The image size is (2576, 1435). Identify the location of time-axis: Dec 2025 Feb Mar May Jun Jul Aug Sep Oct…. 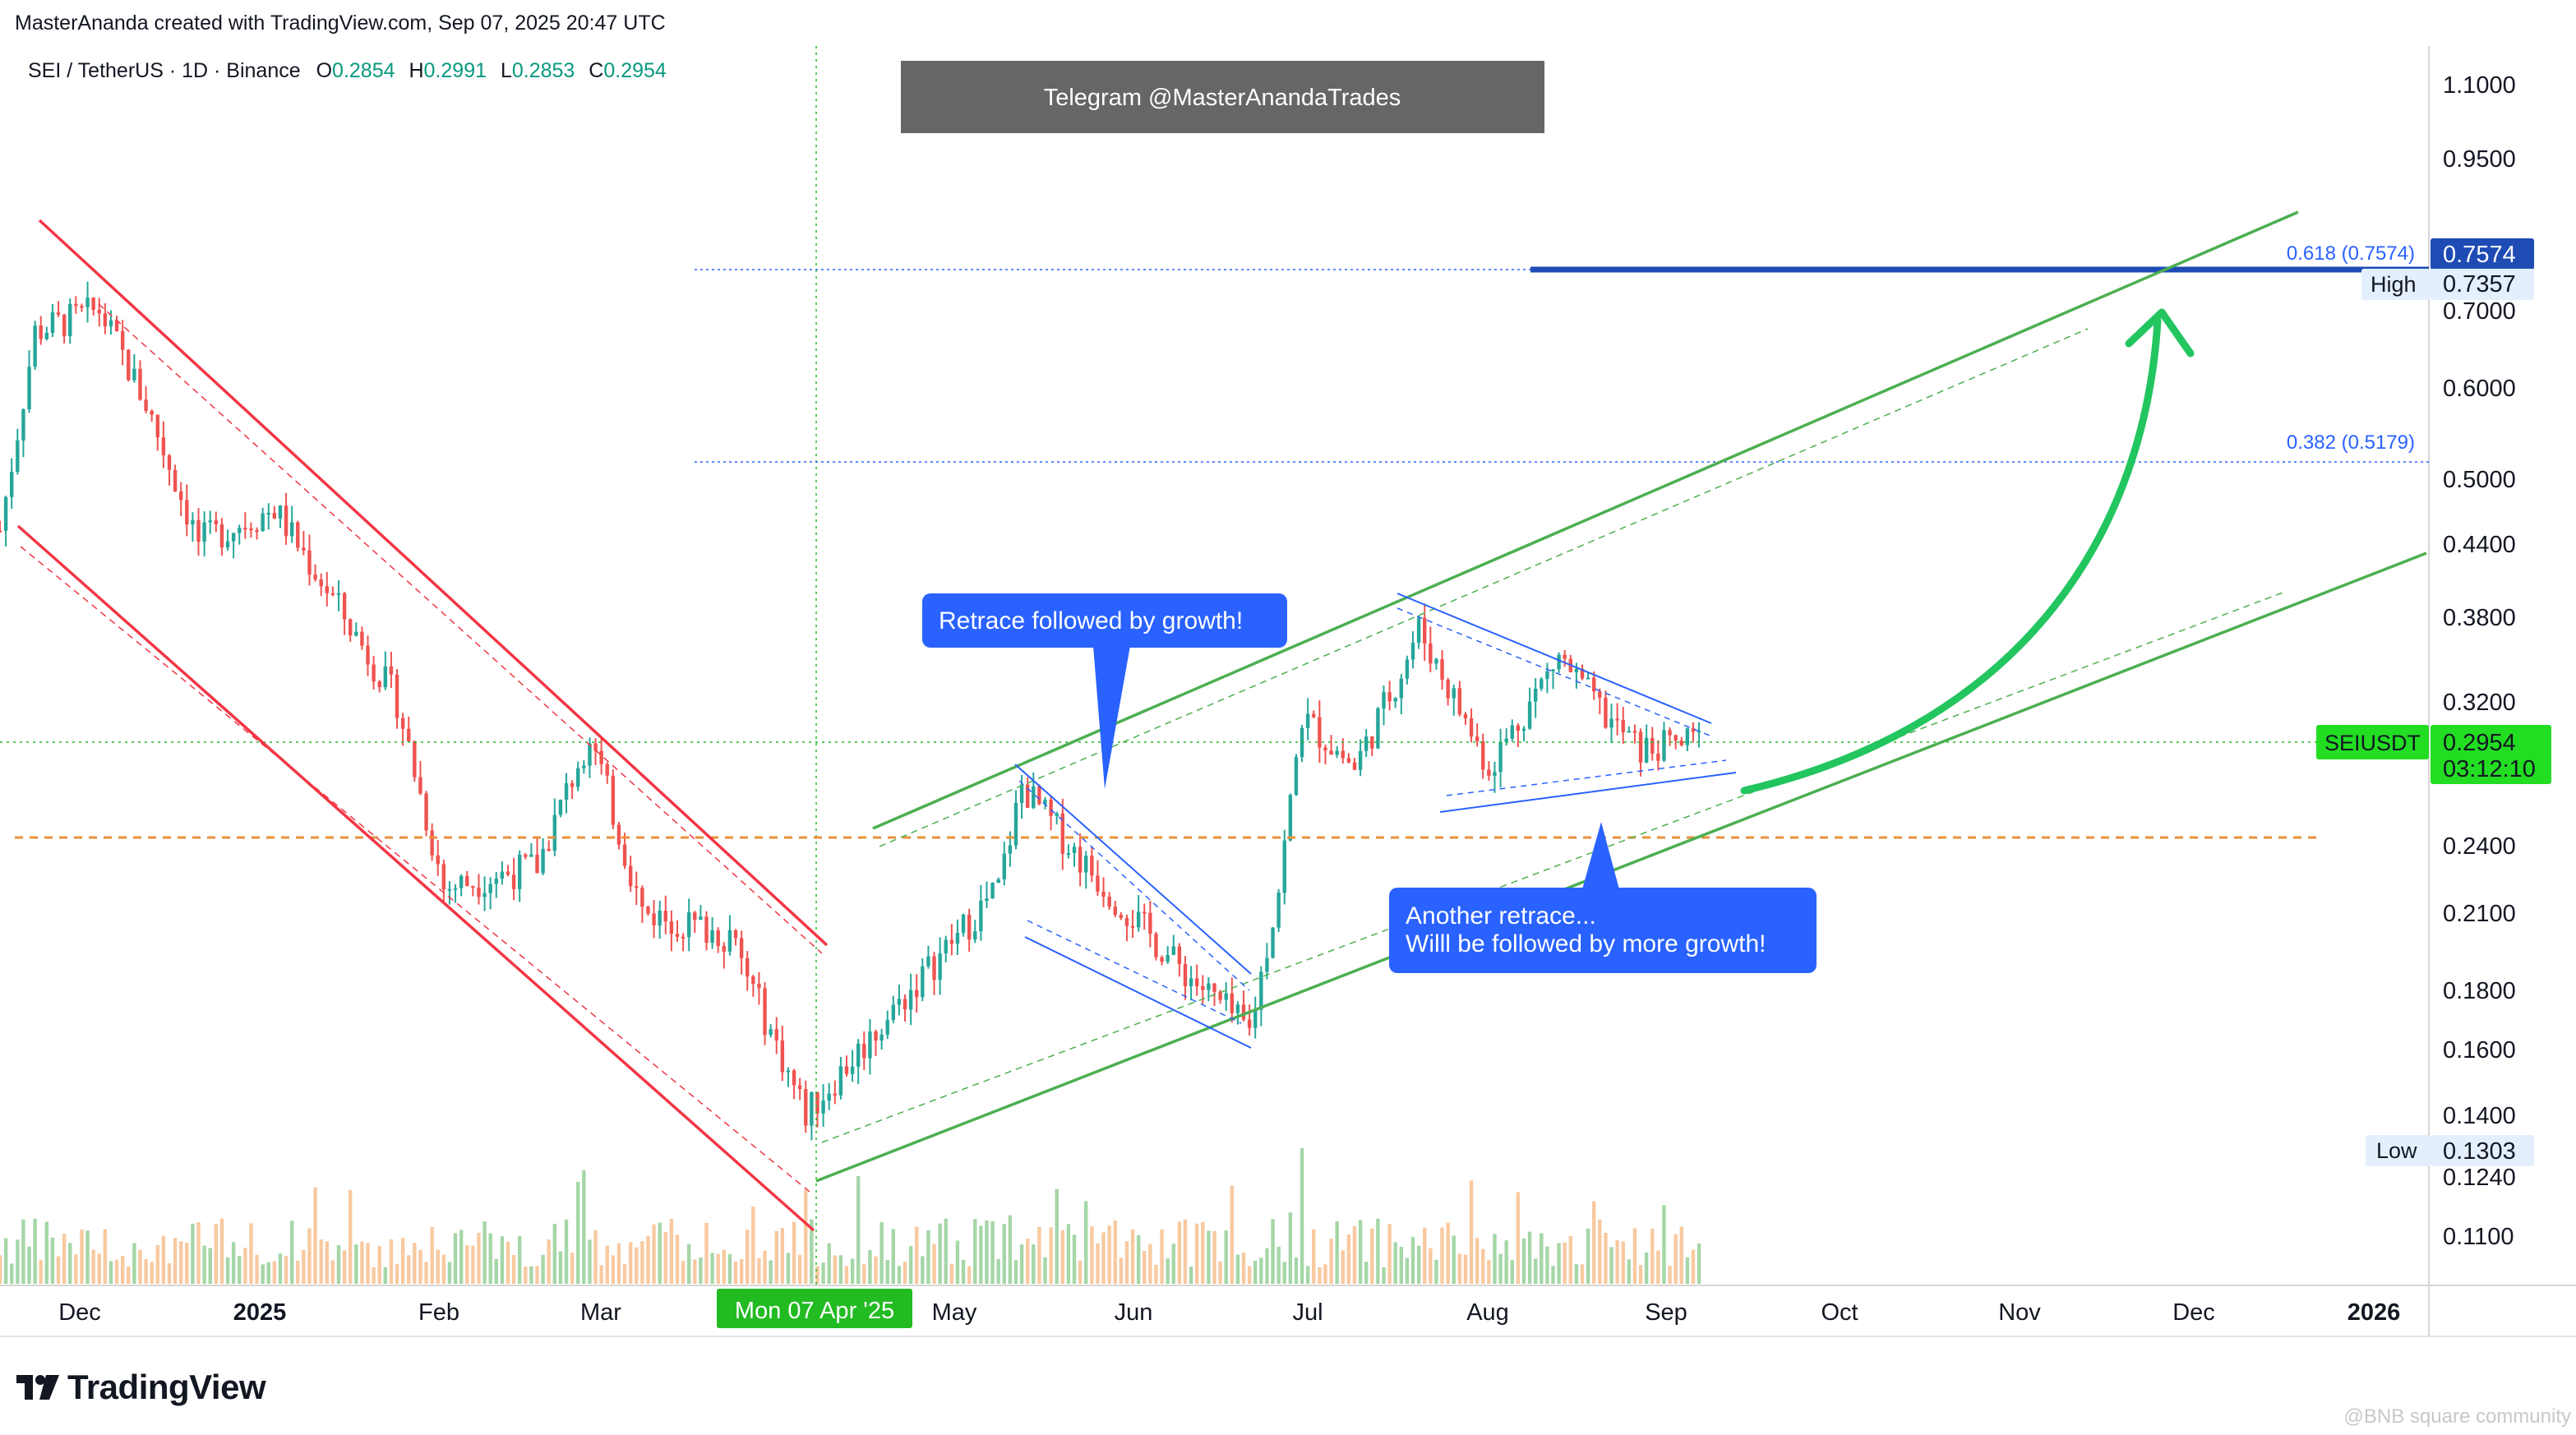
(1229, 1312).